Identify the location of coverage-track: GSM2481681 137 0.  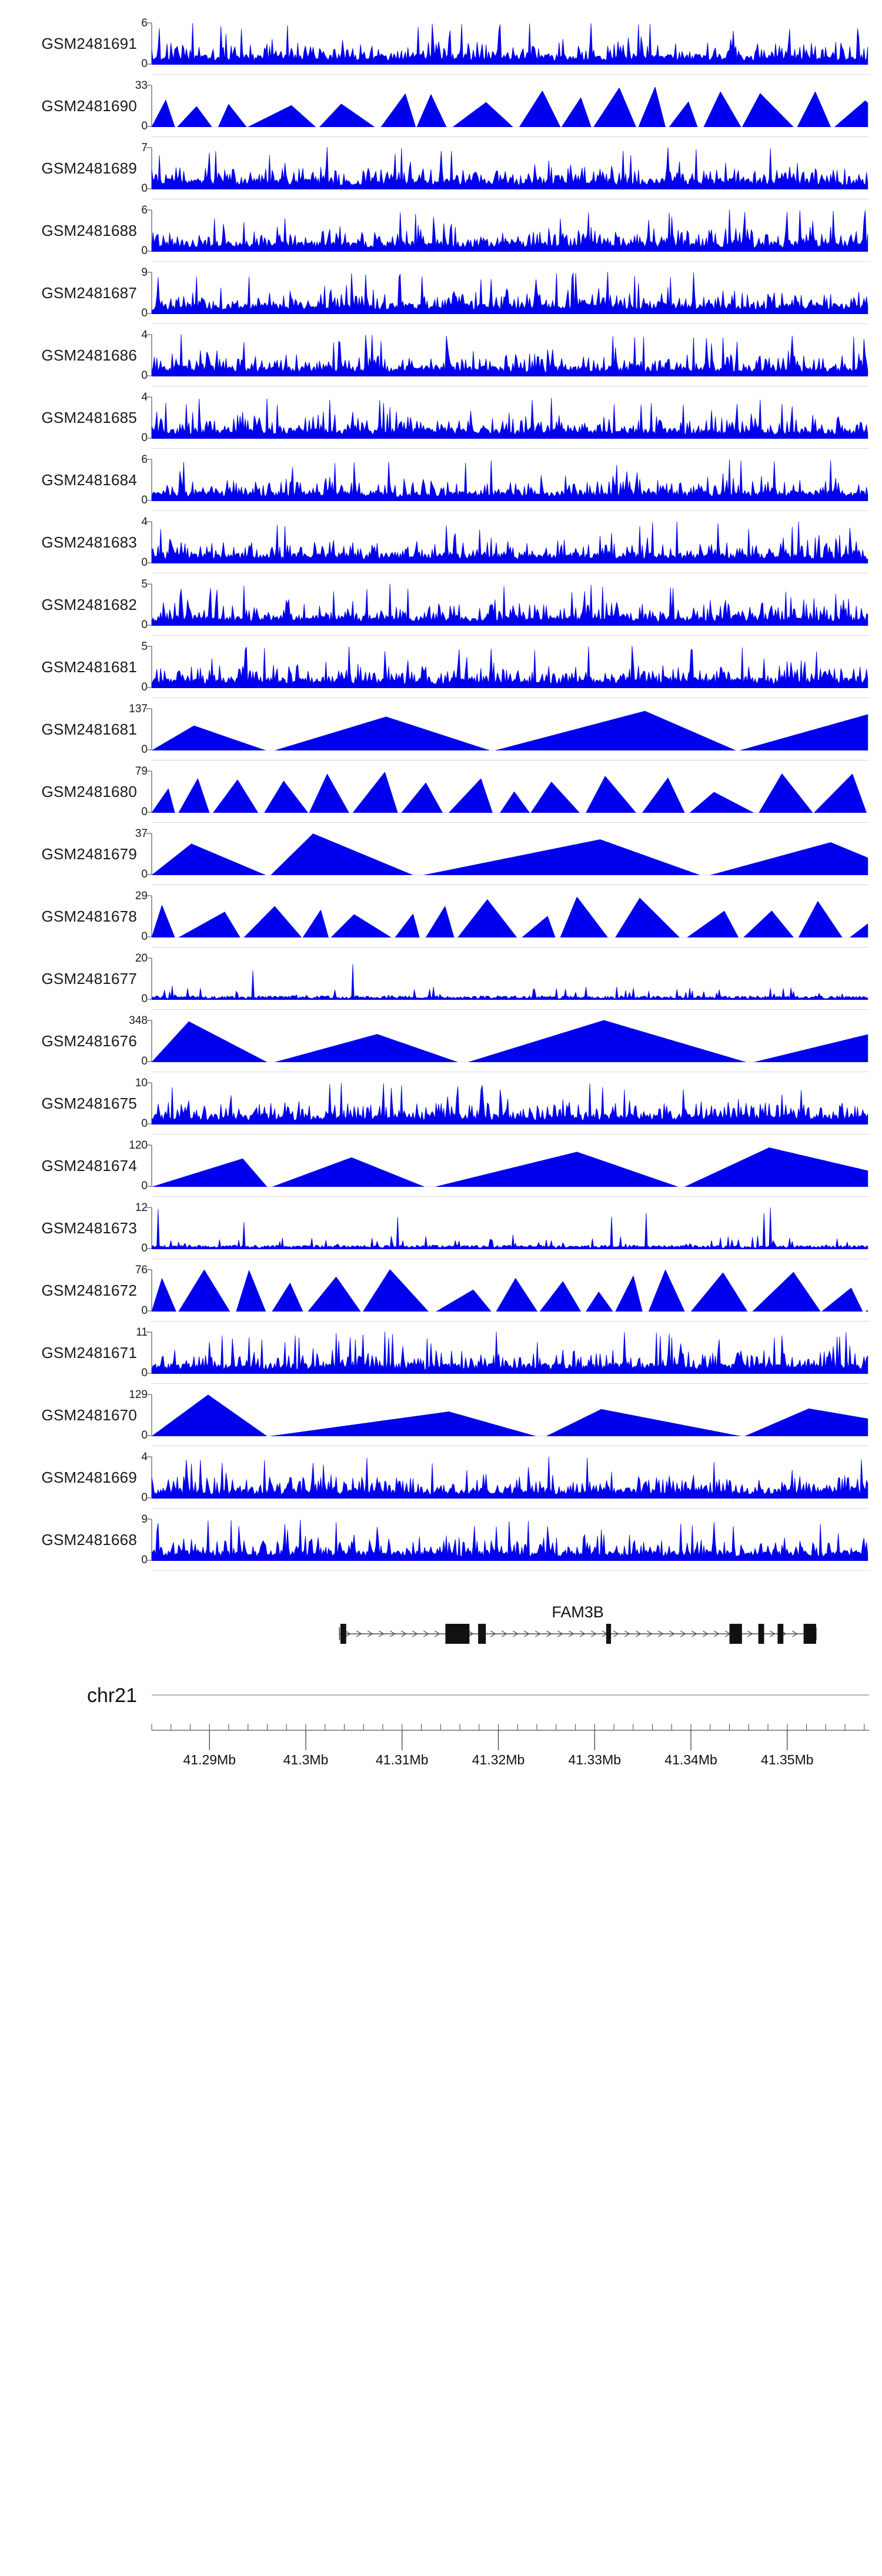
(441, 729).